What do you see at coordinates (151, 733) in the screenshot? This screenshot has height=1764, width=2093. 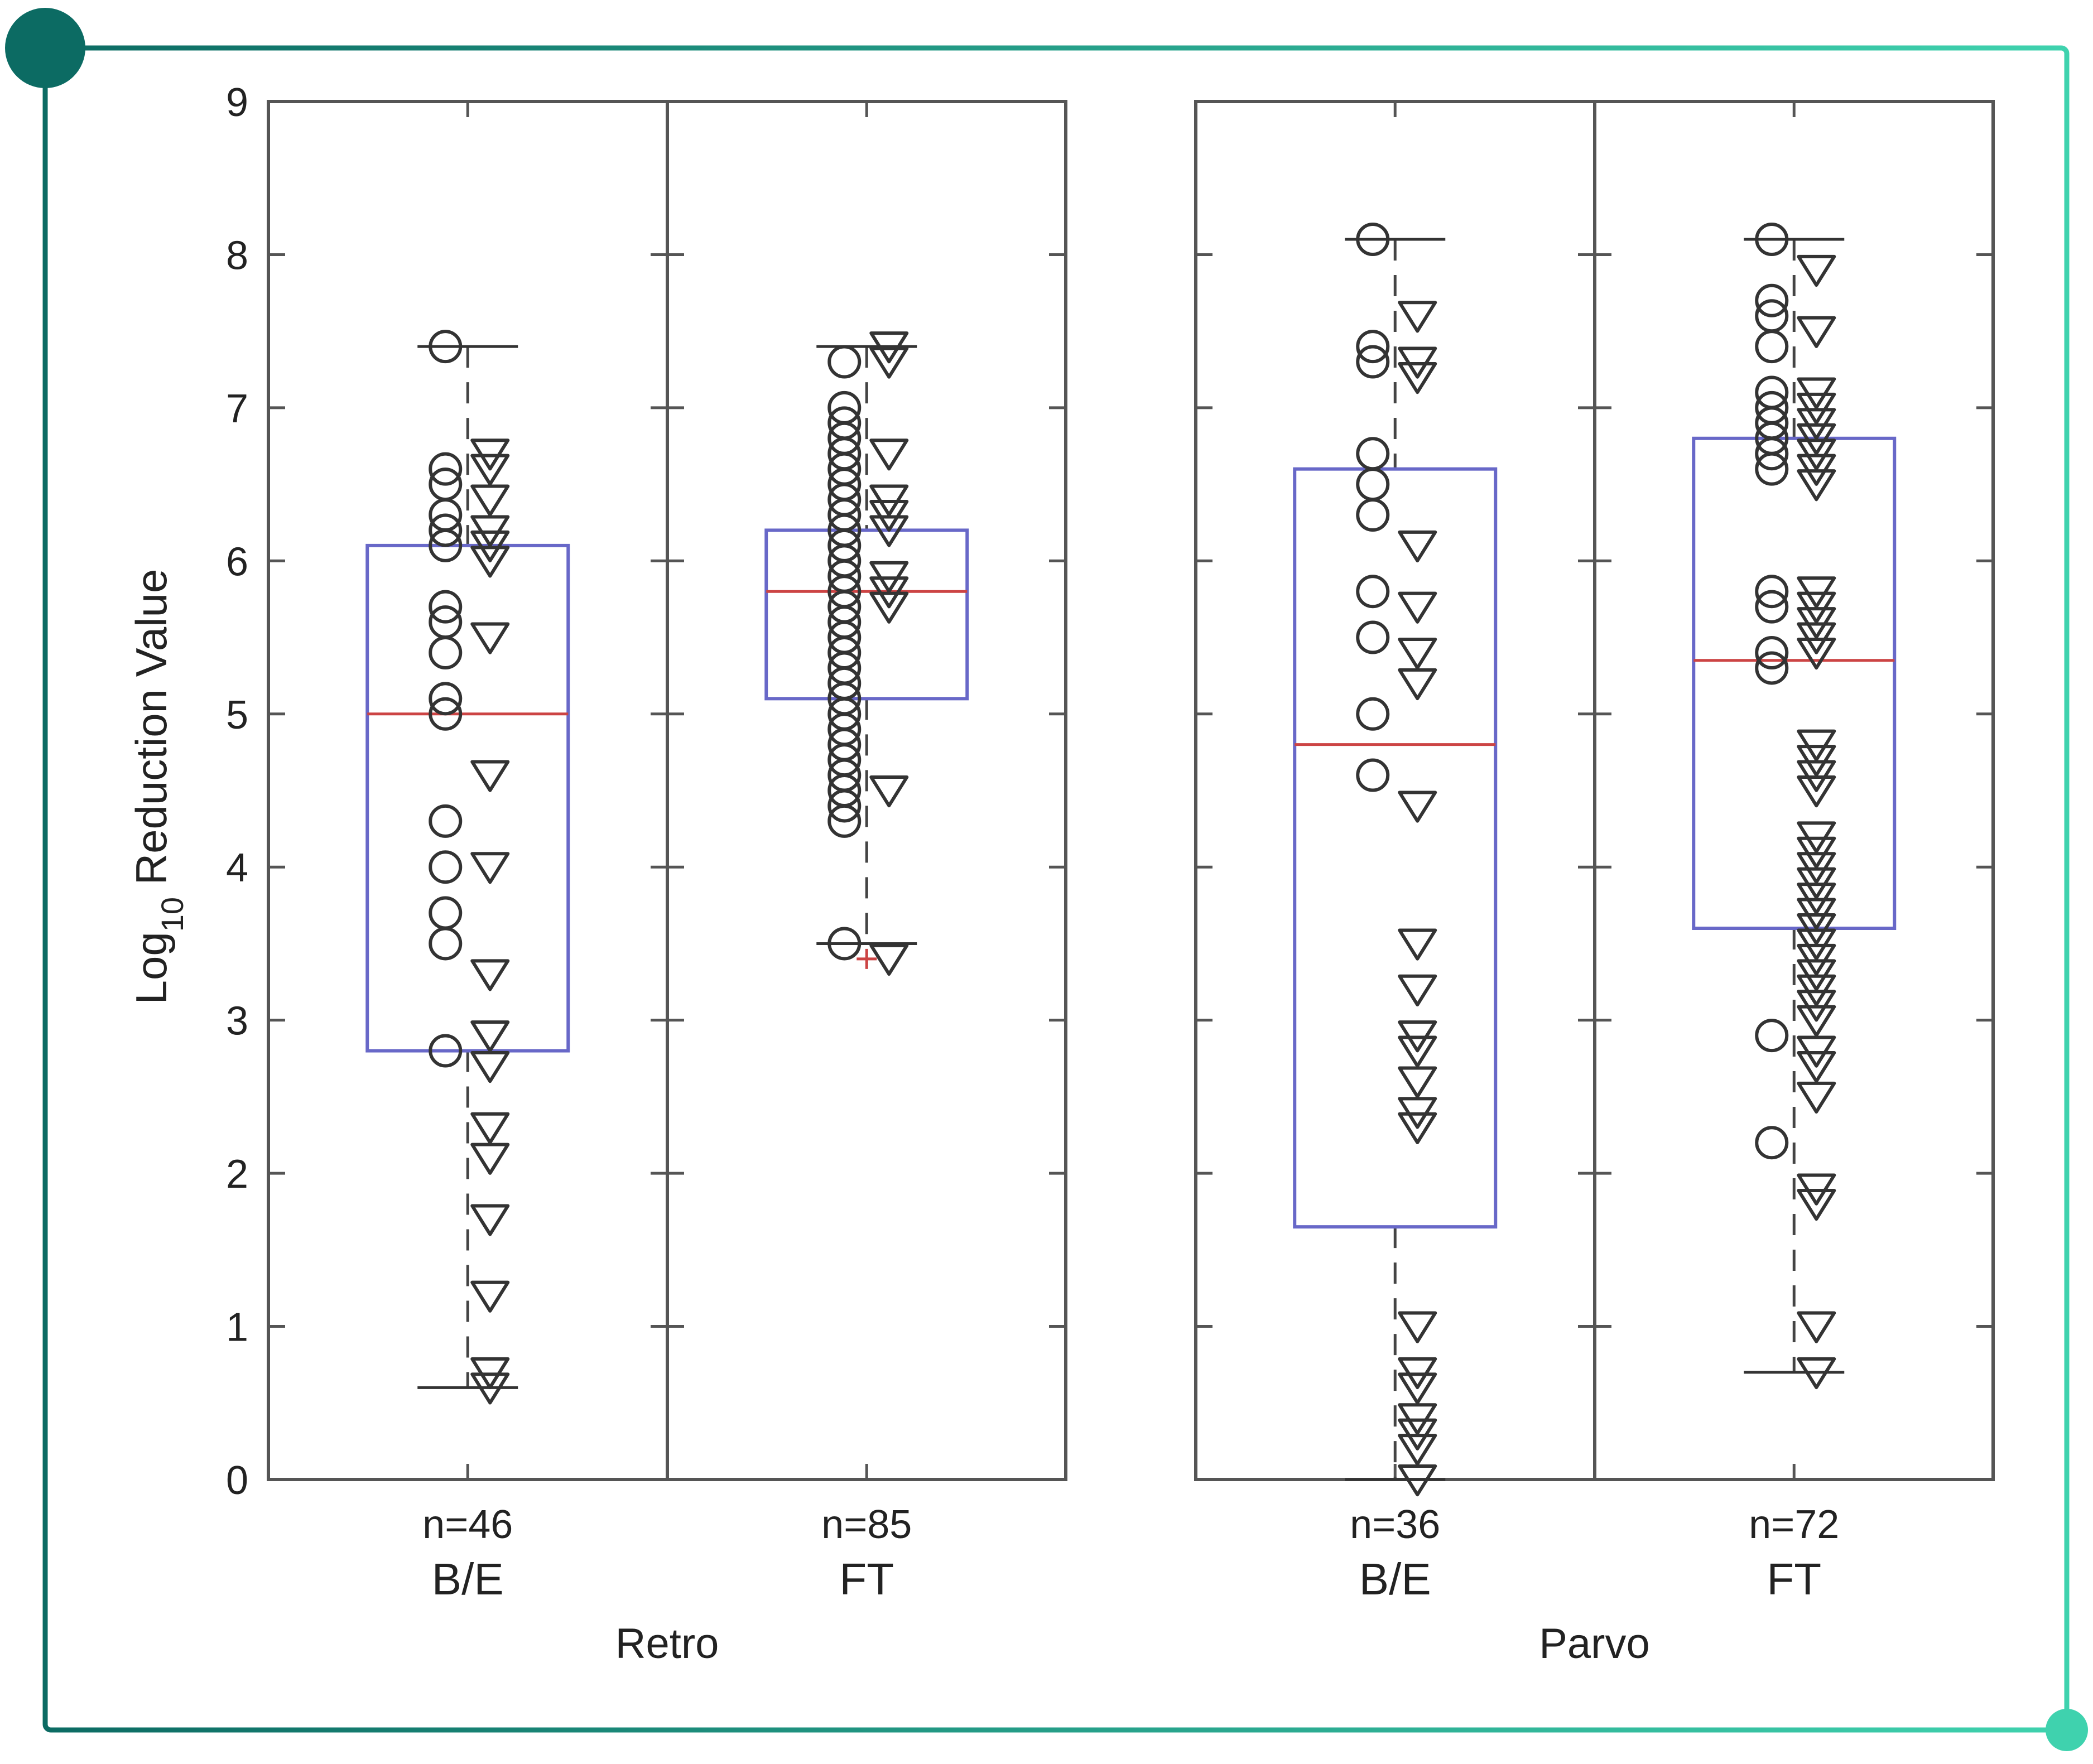 I see `y-axis-label-rest: Reduction Value` at bounding box center [151, 733].